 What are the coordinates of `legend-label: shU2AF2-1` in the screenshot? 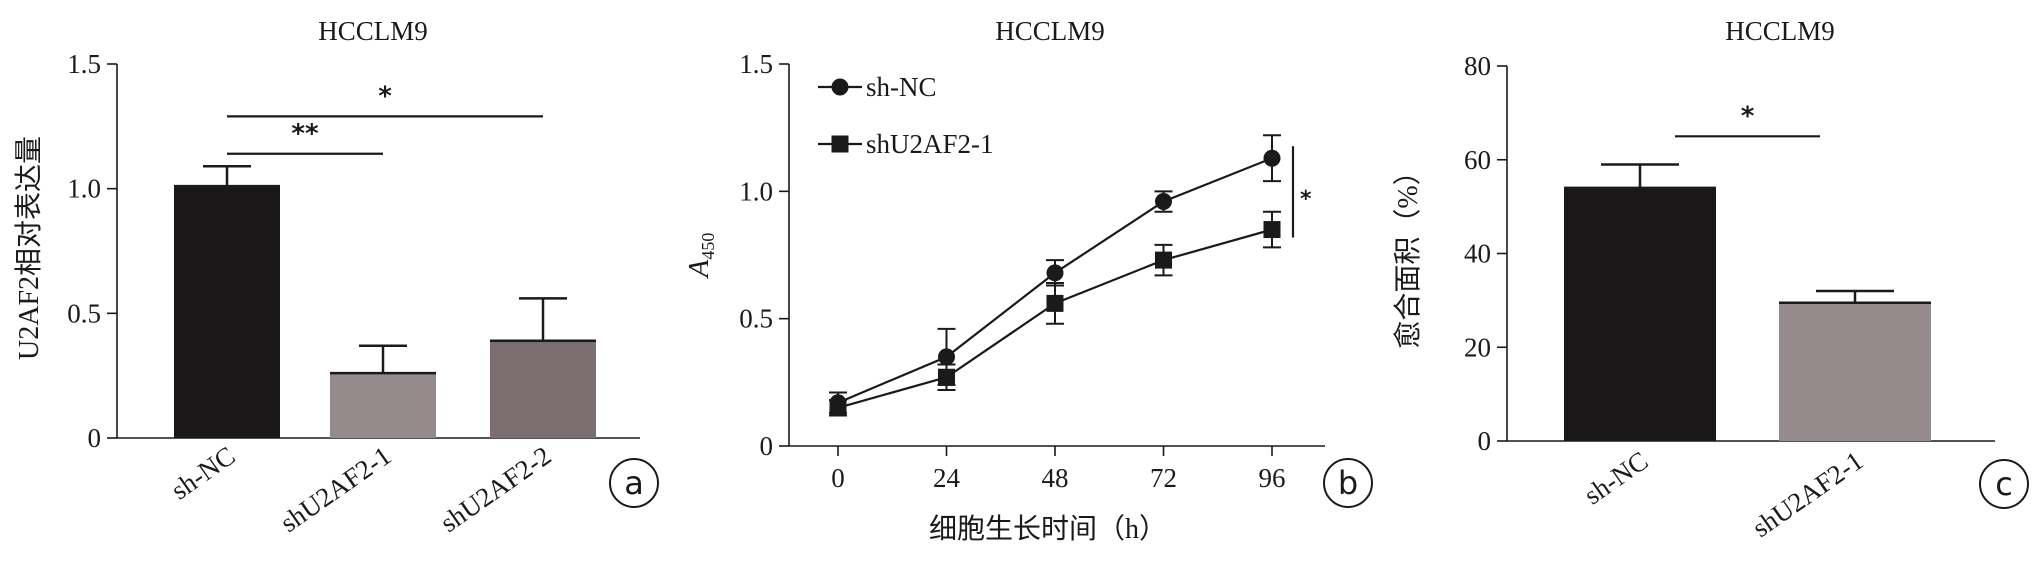 It's located at (930, 144).